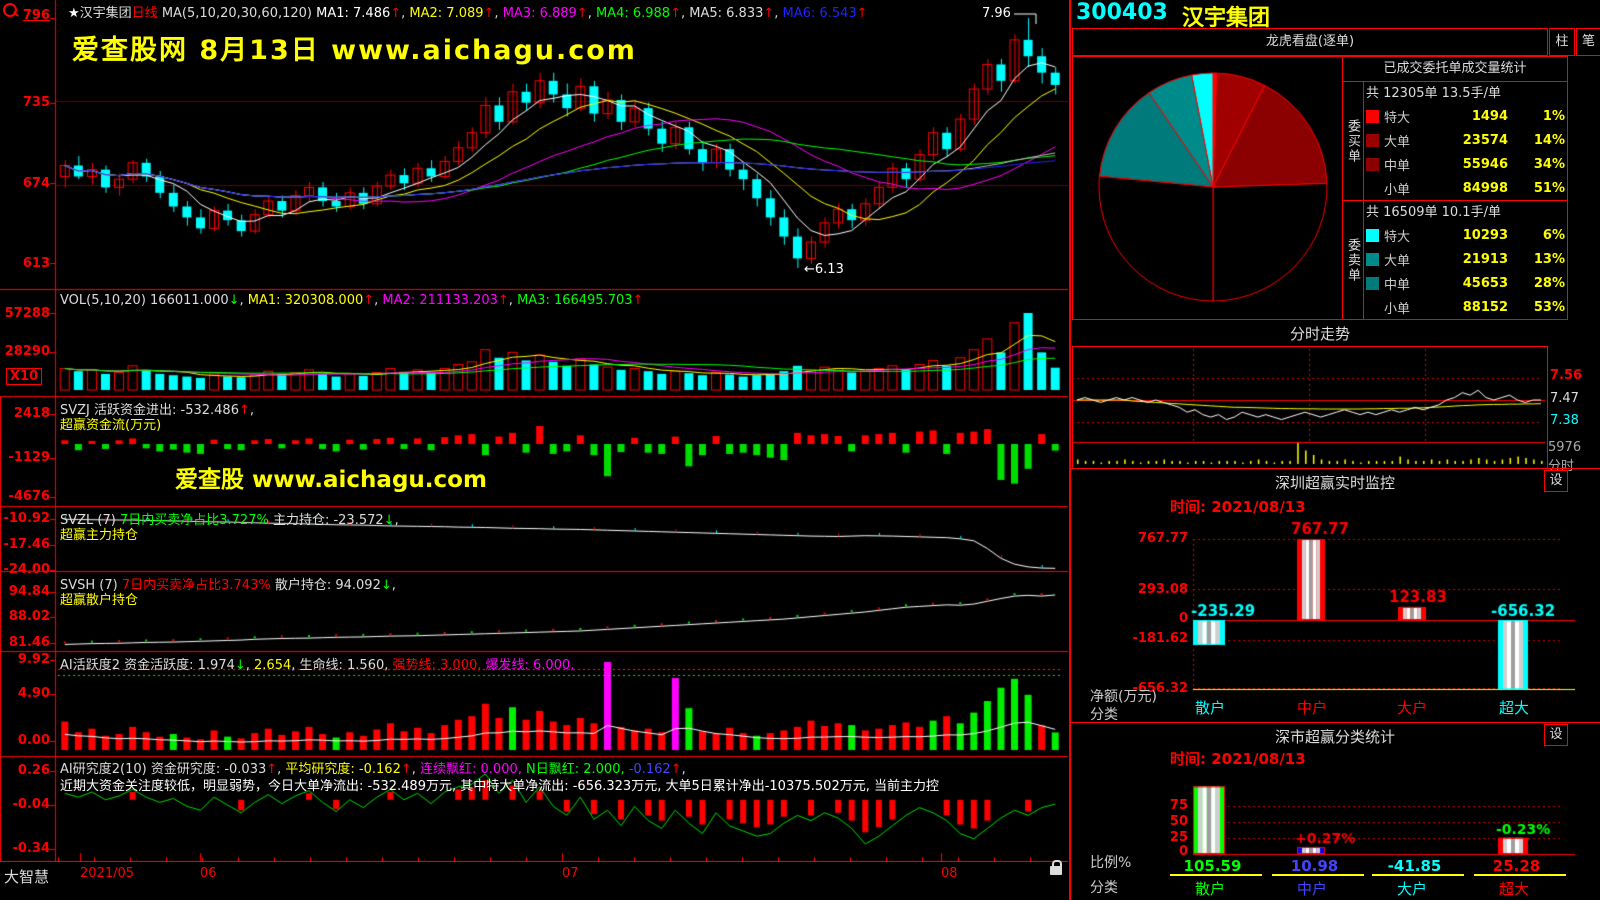  What do you see at coordinates (1485, 259) in the screenshot?
I see `row-count: 21913` at bounding box center [1485, 259].